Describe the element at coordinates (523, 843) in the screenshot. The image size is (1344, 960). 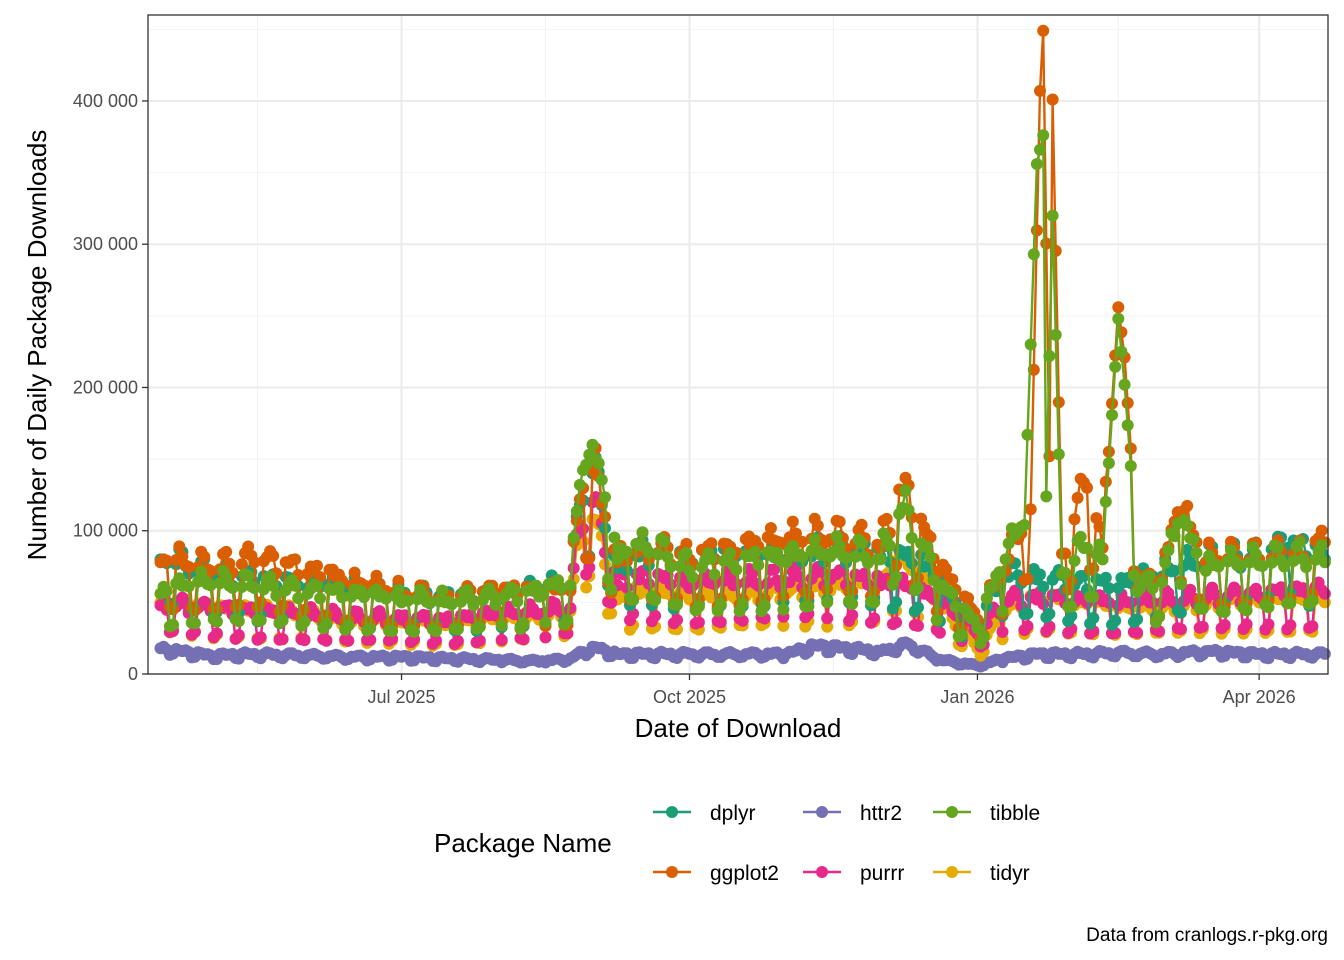
I see `legend-title: Package Name` at that location.